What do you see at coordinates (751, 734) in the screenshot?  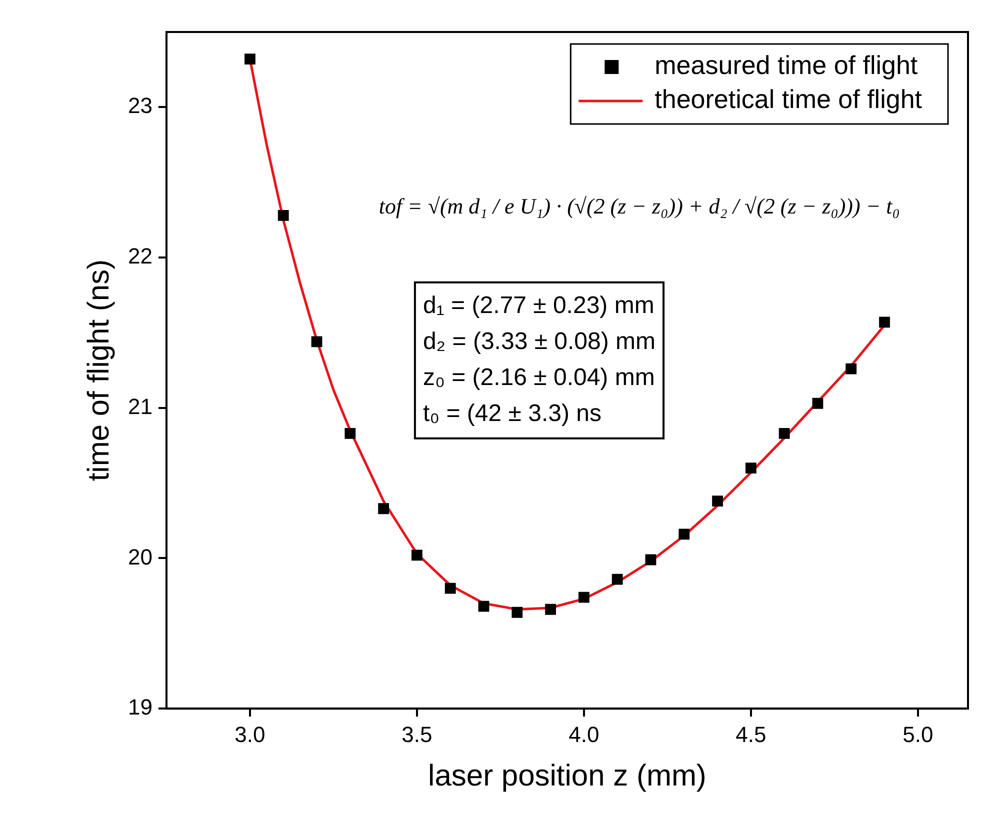 I see `x-tick-label: 4.5` at bounding box center [751, 734].